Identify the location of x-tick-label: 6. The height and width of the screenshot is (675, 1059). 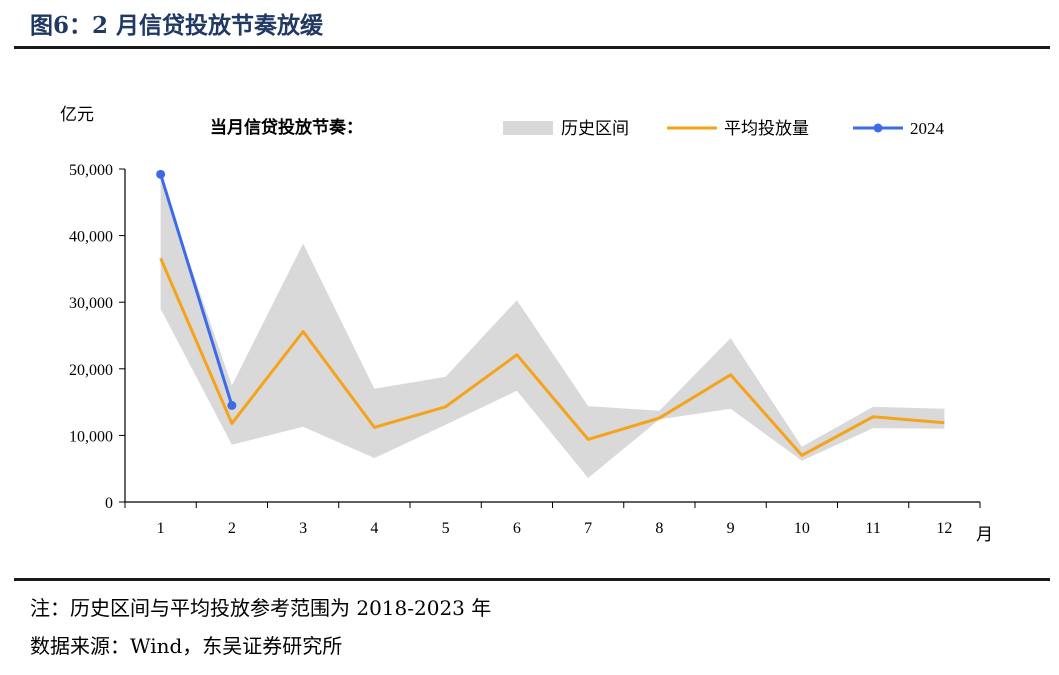
(517, 528).